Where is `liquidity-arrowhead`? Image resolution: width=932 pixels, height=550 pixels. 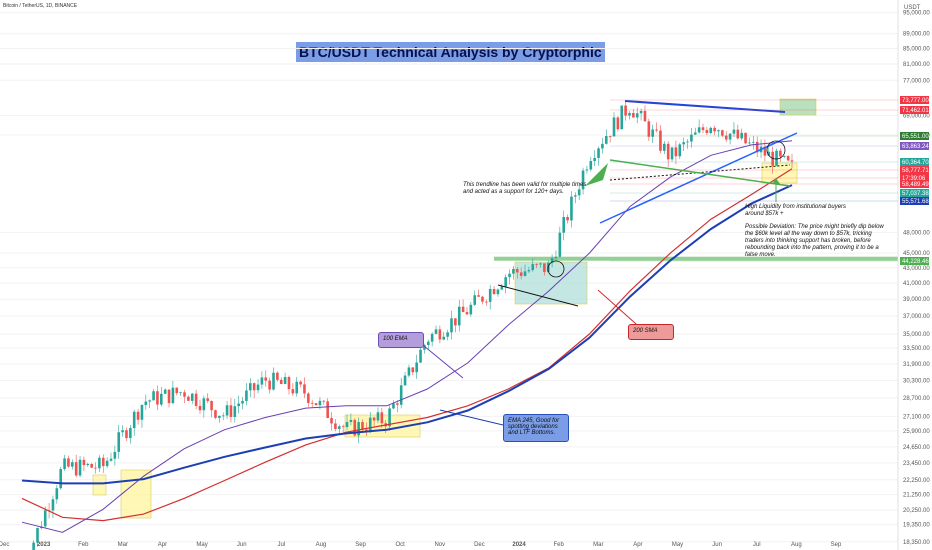 liquidity-arrowhead is located at coordinates (776, 181).